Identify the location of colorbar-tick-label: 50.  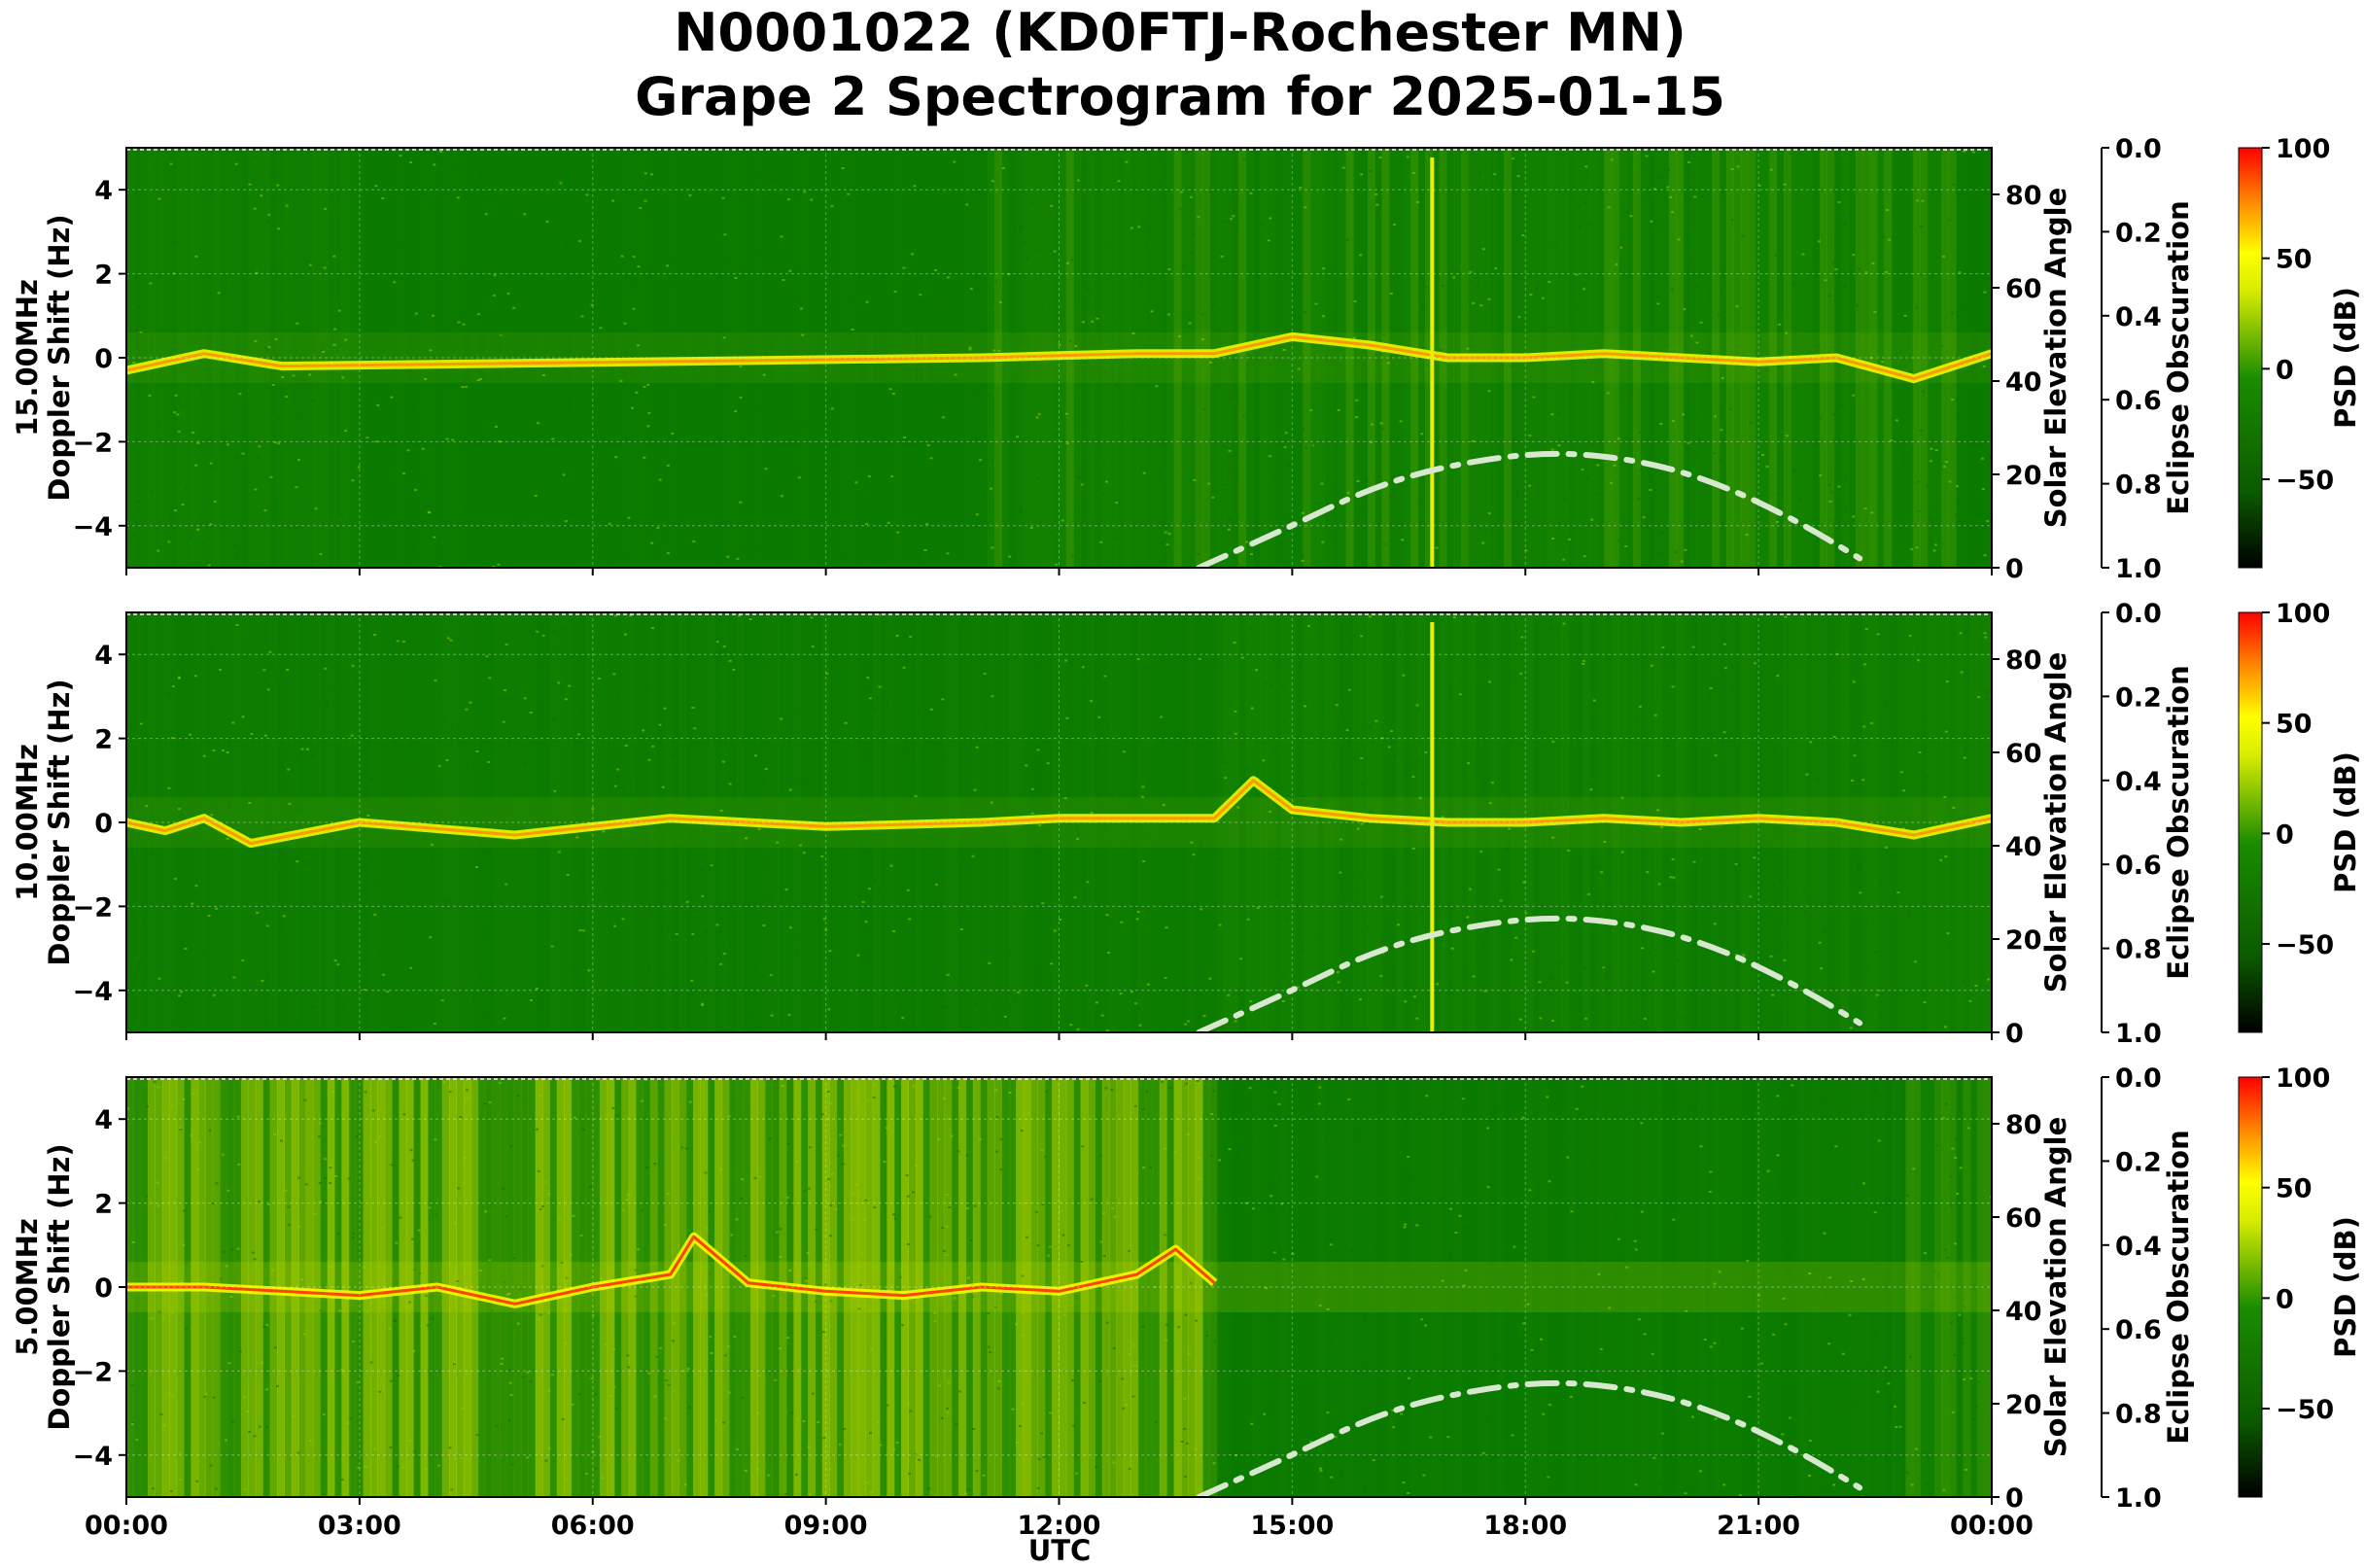
(2294, 725).